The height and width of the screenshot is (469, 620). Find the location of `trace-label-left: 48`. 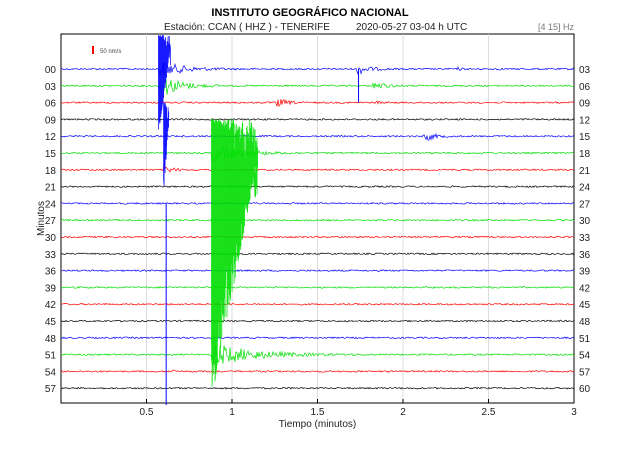

trace-label-left: 48 is located at coordinates (51, 339).